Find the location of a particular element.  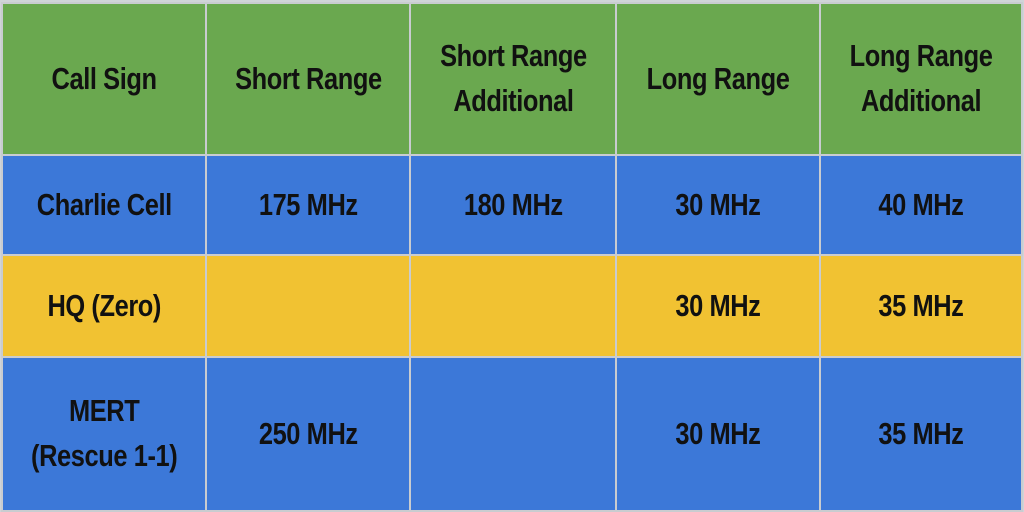

long-range-additional-cell: 40 MHz is located at coordinates (921, 205).